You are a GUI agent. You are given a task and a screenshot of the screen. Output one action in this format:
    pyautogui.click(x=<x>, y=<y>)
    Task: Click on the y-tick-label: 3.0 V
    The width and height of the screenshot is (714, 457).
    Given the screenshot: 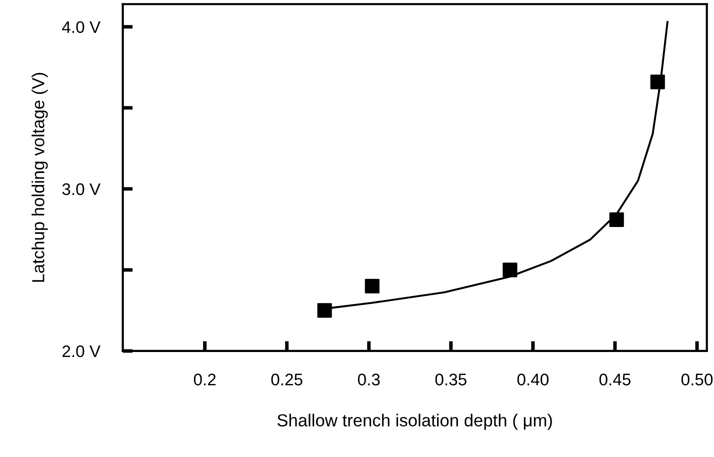 What is the action you would take?
    pyautogui.click(x=81, y=189)
    